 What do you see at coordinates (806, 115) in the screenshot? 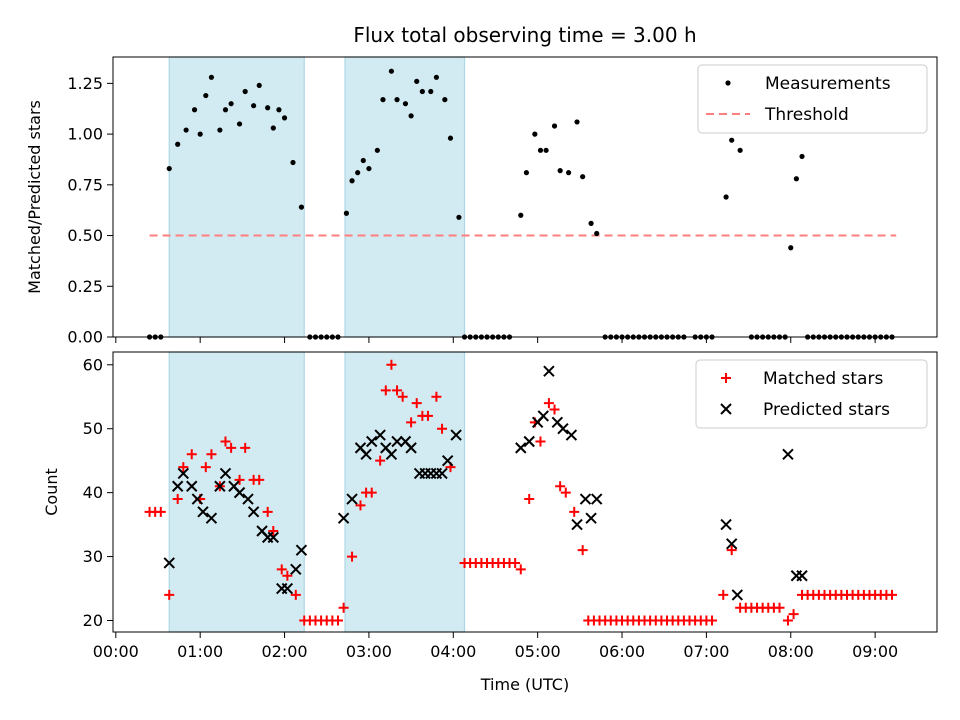
I see `legend-label: Threshold` at bounding box center [806, 115].